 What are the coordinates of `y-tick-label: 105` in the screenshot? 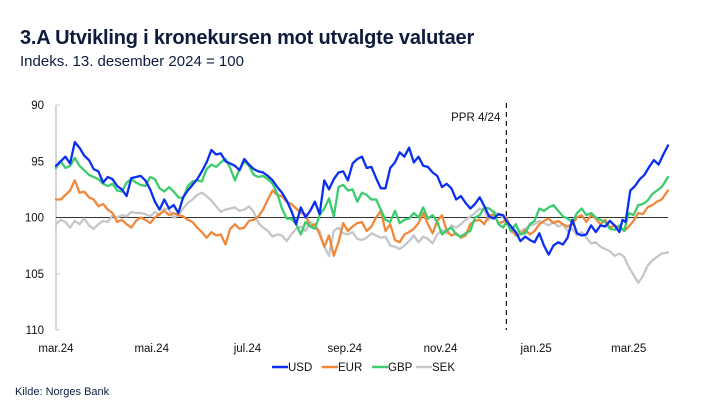 It's located at (34, 275).